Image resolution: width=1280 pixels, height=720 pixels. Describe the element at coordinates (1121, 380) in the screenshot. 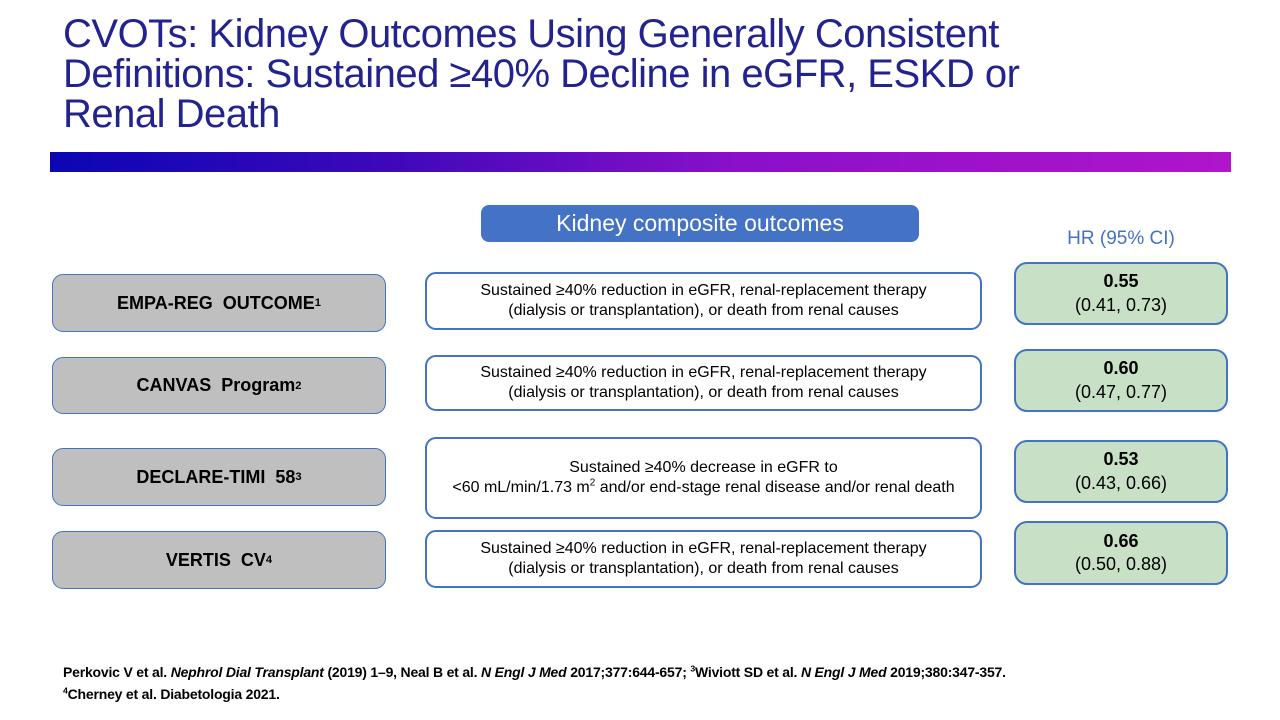

I see `hr-box-row-2: 0.60 (0.47, 0.77)` at that location.